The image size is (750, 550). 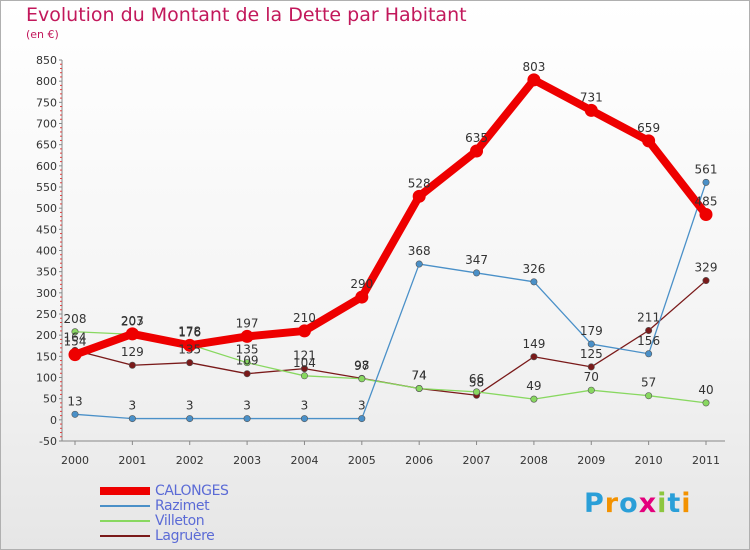 I want to click on data-label: 635, so click(x=476, y=138).